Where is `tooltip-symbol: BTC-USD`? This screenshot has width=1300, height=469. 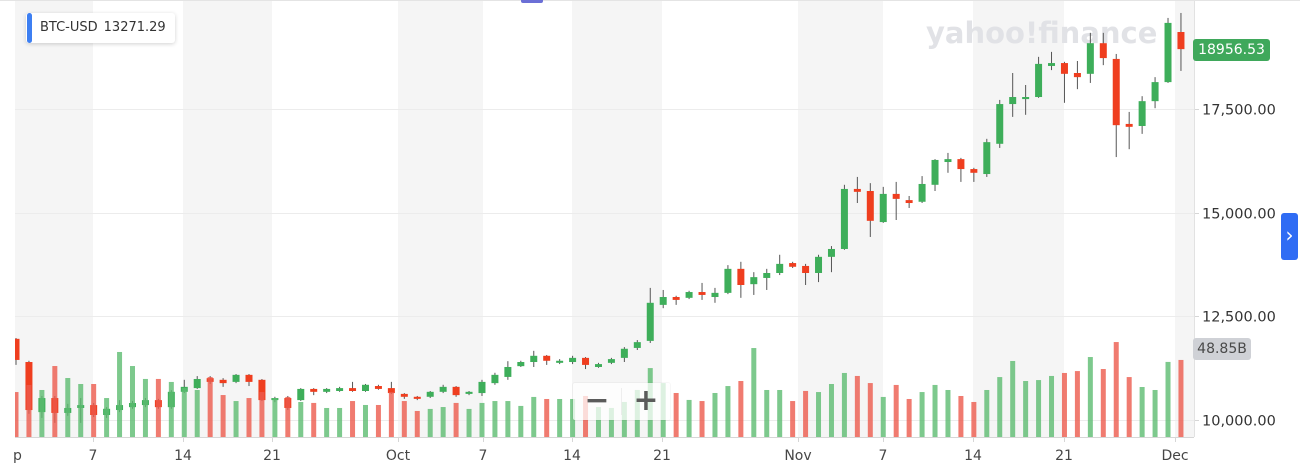 tooltip-symbol: BTC-USD is located at coordinates (69, 27).